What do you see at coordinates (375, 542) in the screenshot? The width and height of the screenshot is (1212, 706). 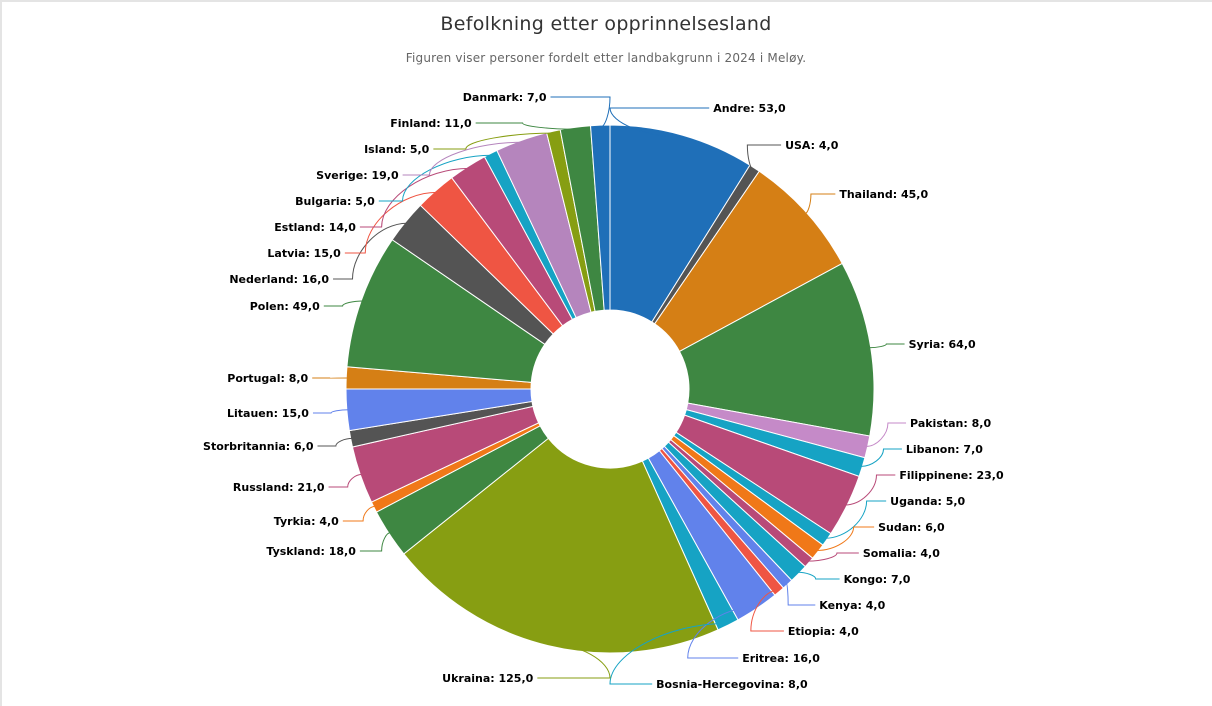 I see `connector-tyskland` at bounding box center [375, 542].